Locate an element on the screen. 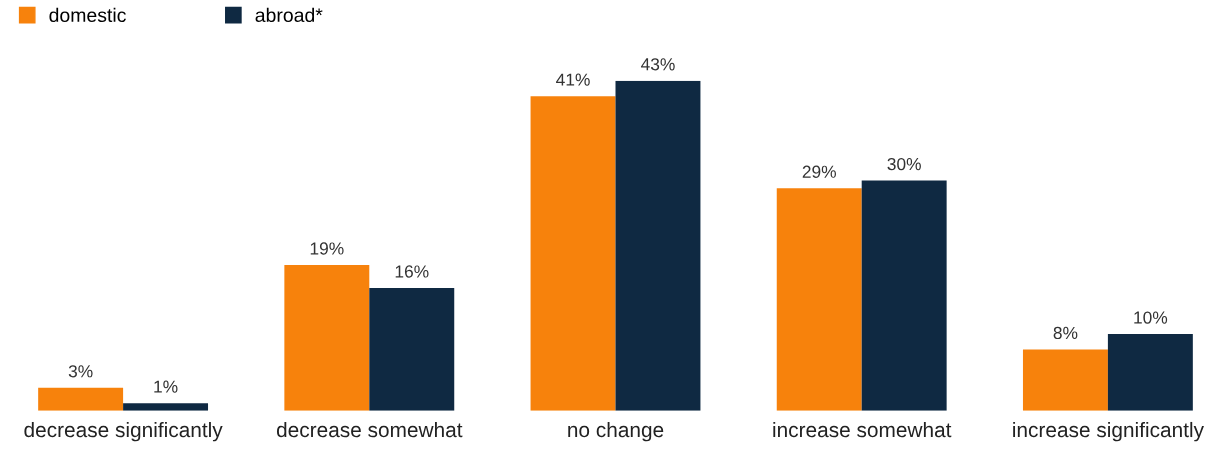 The width and height of the screenshot is (1231, 449). x-tick-label: increase significantly is located at coordinates (1108, 431).